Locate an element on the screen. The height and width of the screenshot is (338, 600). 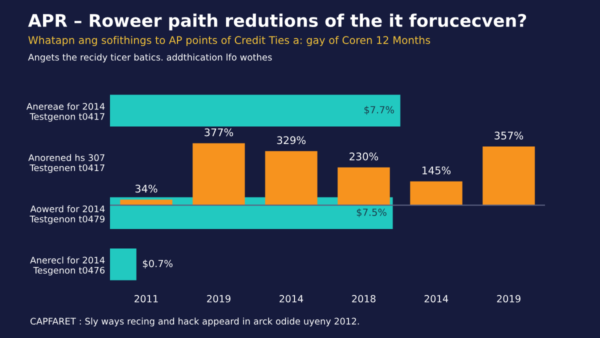
data-label: 377% is located at coordinates (219, 132).